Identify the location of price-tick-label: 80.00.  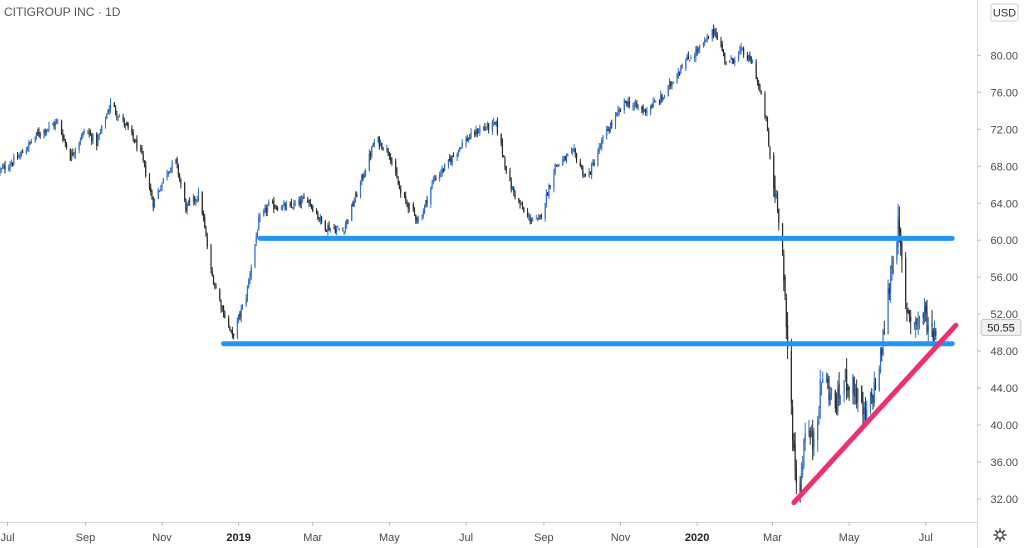
(1004, 56).